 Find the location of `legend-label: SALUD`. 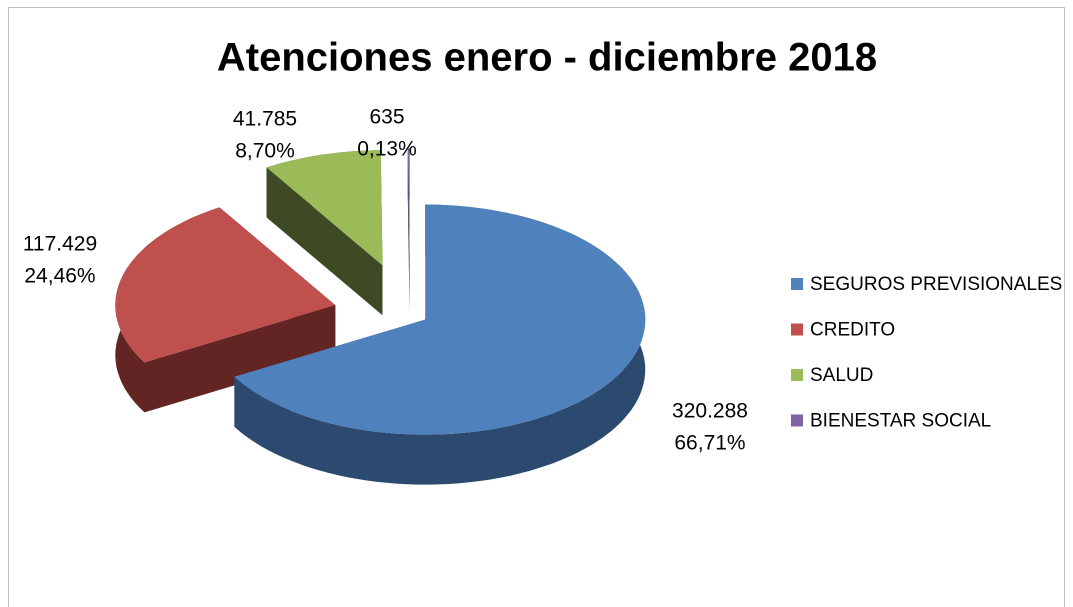

legend-label: SALUD is located at coordinates (841, 375).